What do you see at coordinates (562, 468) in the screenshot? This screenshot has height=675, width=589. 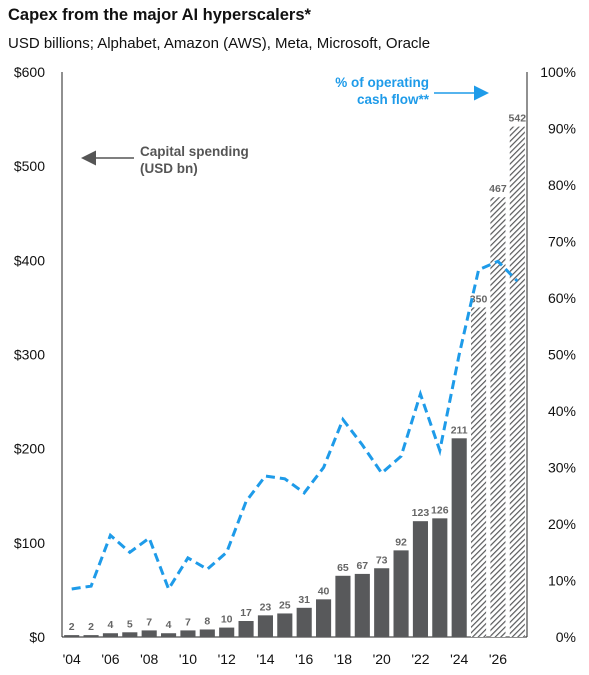 I see `y-right-tick-label: 30%` at bounding box center [562, 468].